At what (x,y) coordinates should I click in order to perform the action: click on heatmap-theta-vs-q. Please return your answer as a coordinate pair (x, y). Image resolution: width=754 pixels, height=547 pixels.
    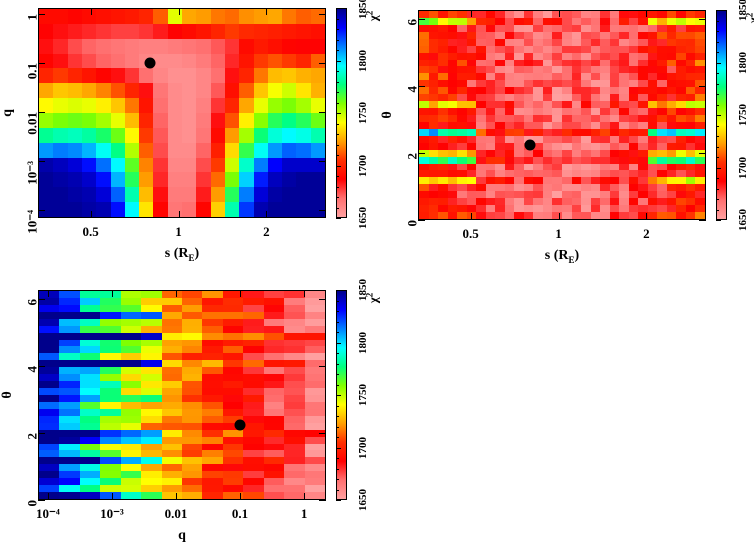
    Looking at the image, I should click on (182, 395).